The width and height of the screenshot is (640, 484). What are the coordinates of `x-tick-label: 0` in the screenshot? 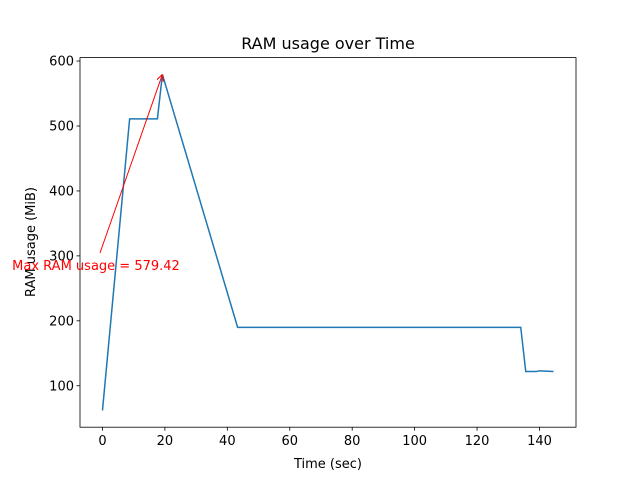 It's located at (102, 441).